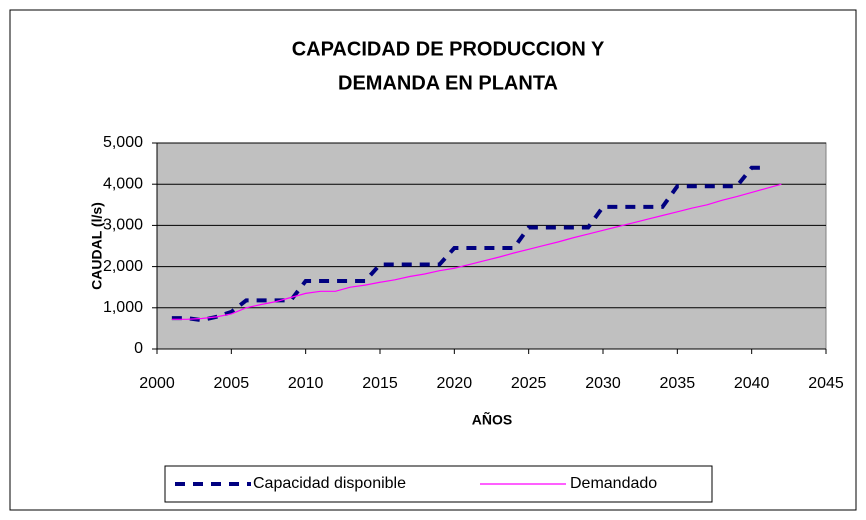 The image size is (866, 520). What do you see at coordinates (448, 49) in the screenshot?
I see `chart-title: CAPACIDAD DE PRODUCCION Y` at bounding box center [448, 49].